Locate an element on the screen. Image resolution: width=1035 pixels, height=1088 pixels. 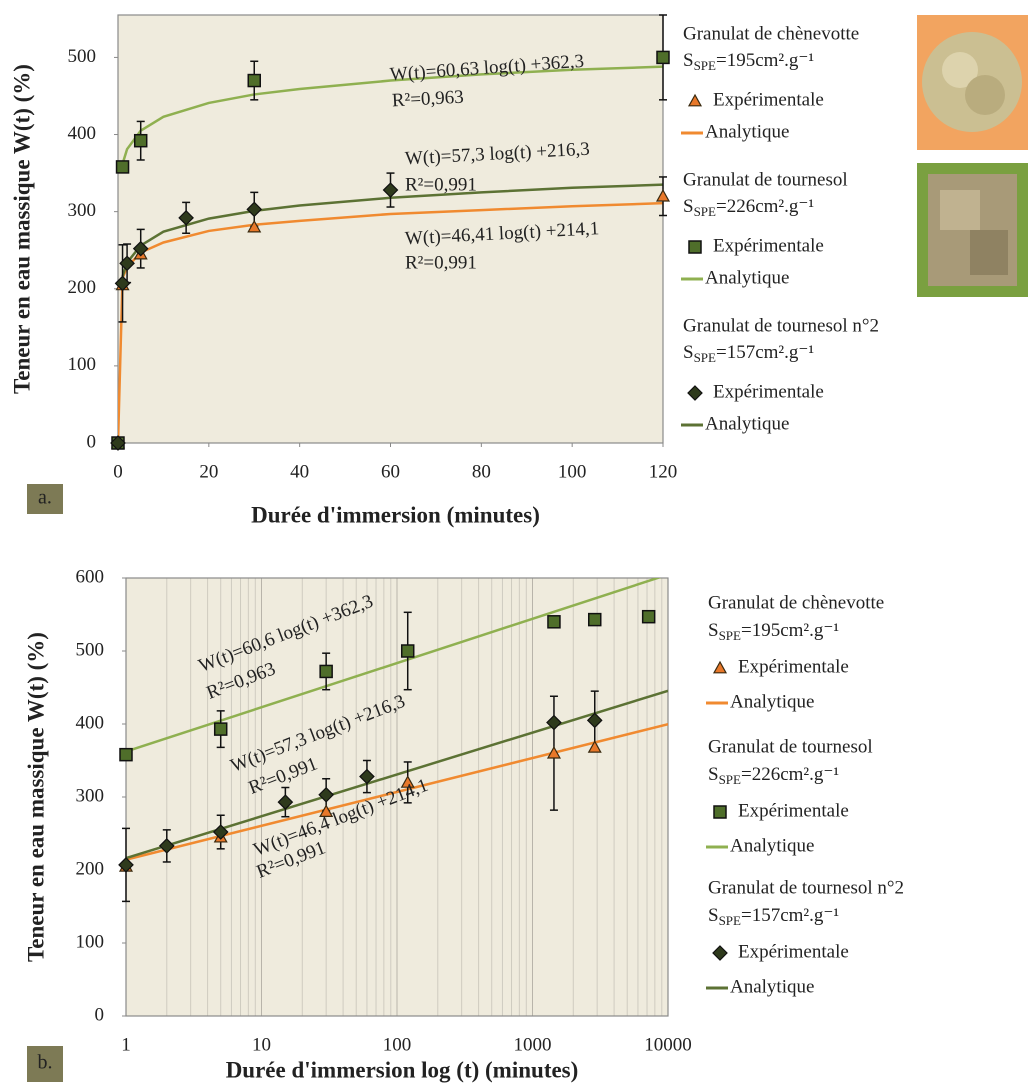
x-tick-label: 1 is located at coordinates (126, 1044).